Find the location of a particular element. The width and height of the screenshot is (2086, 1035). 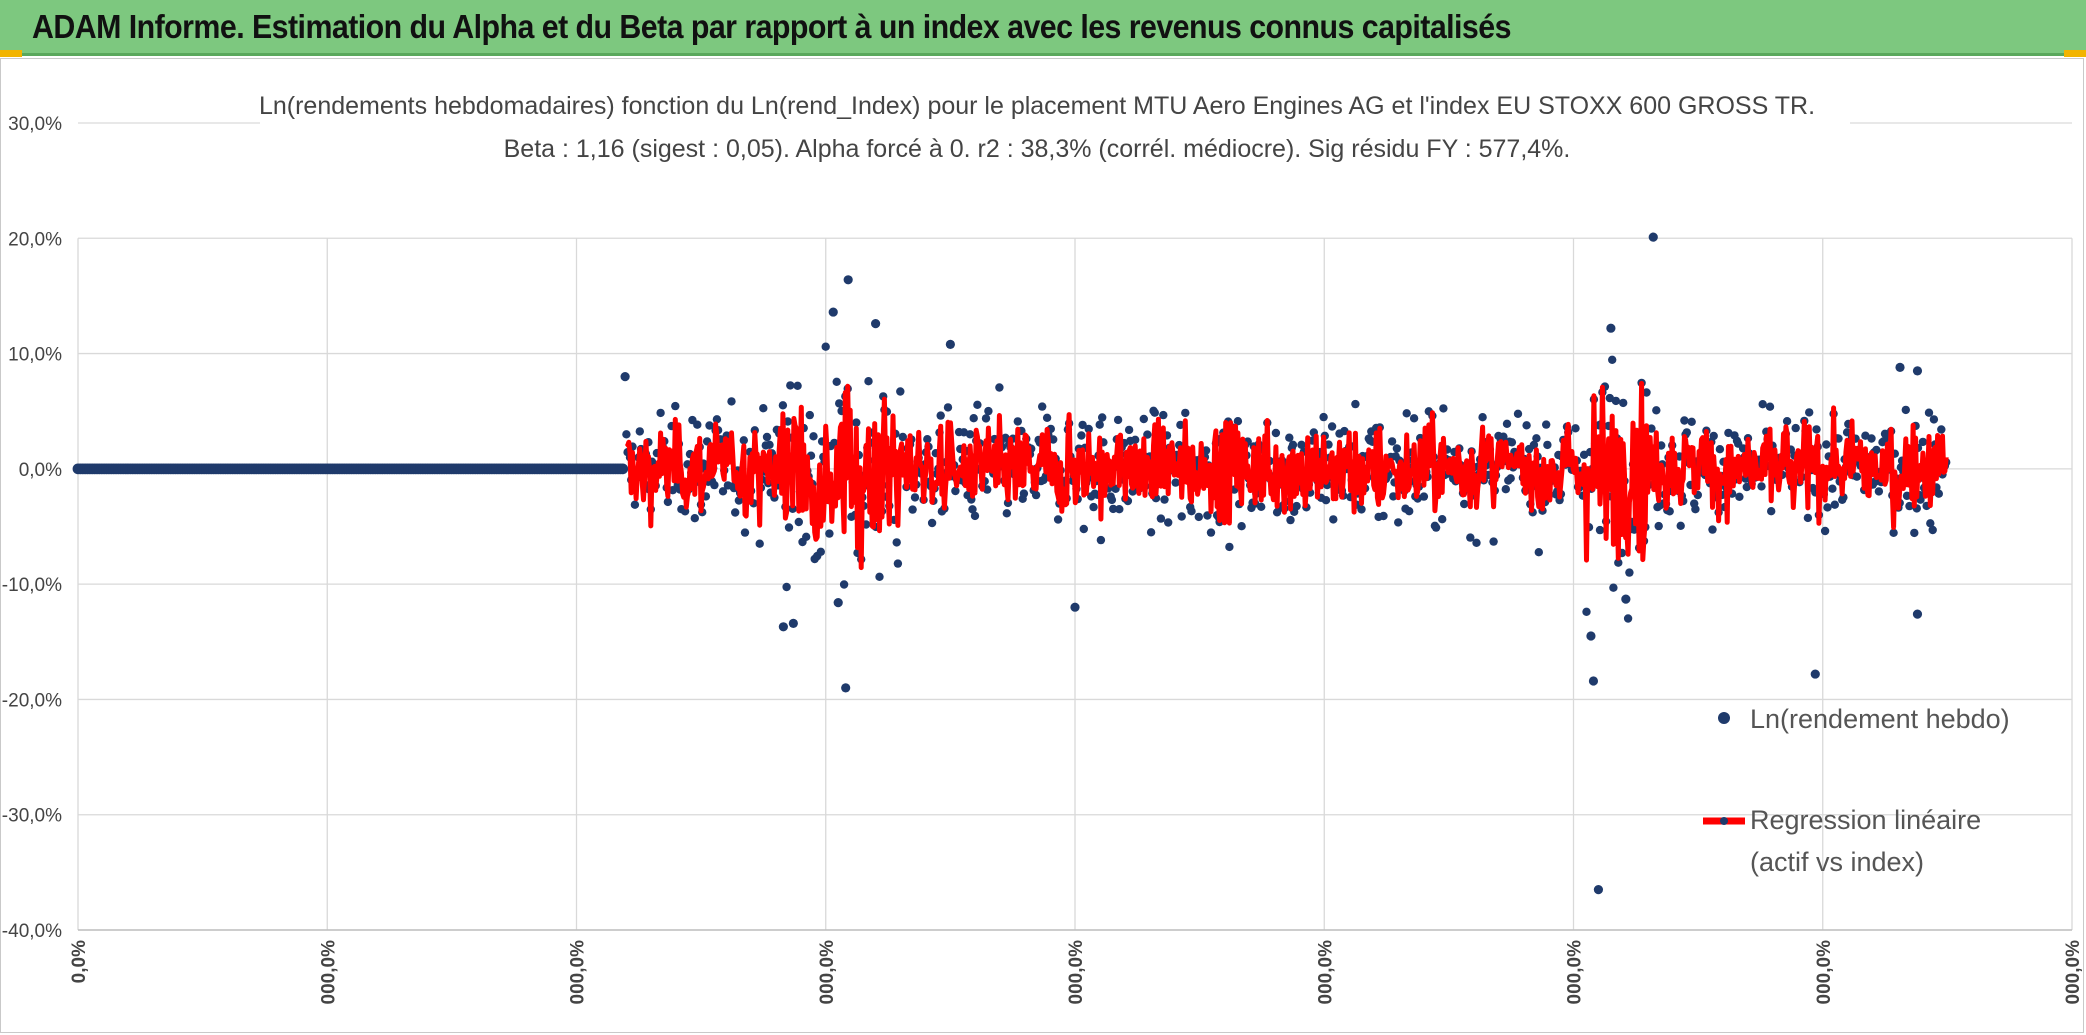

legend-label-regression-2: (actif vs index) is located at coordinates (1837, 862).